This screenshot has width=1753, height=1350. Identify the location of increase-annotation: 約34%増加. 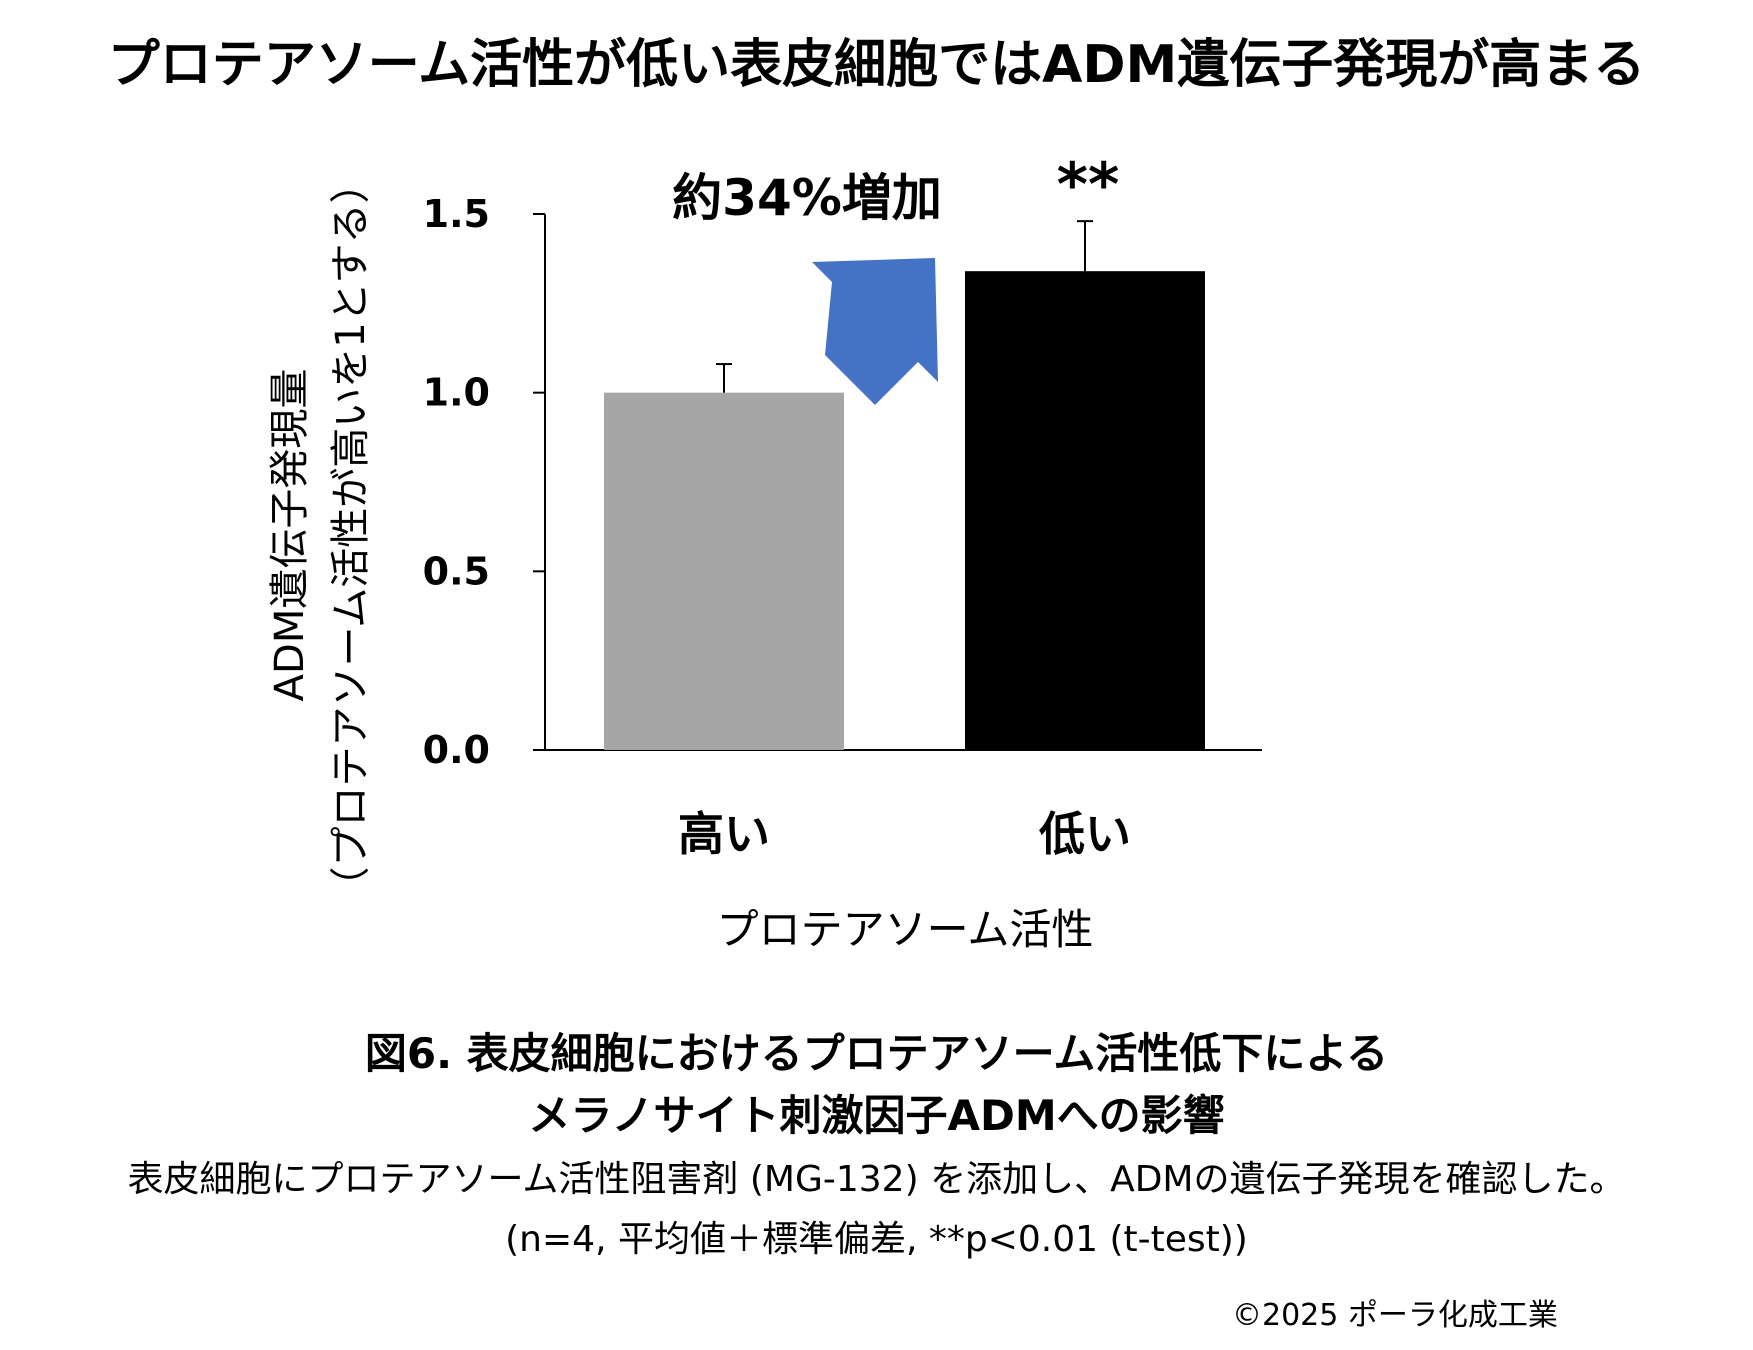
(807, 198).